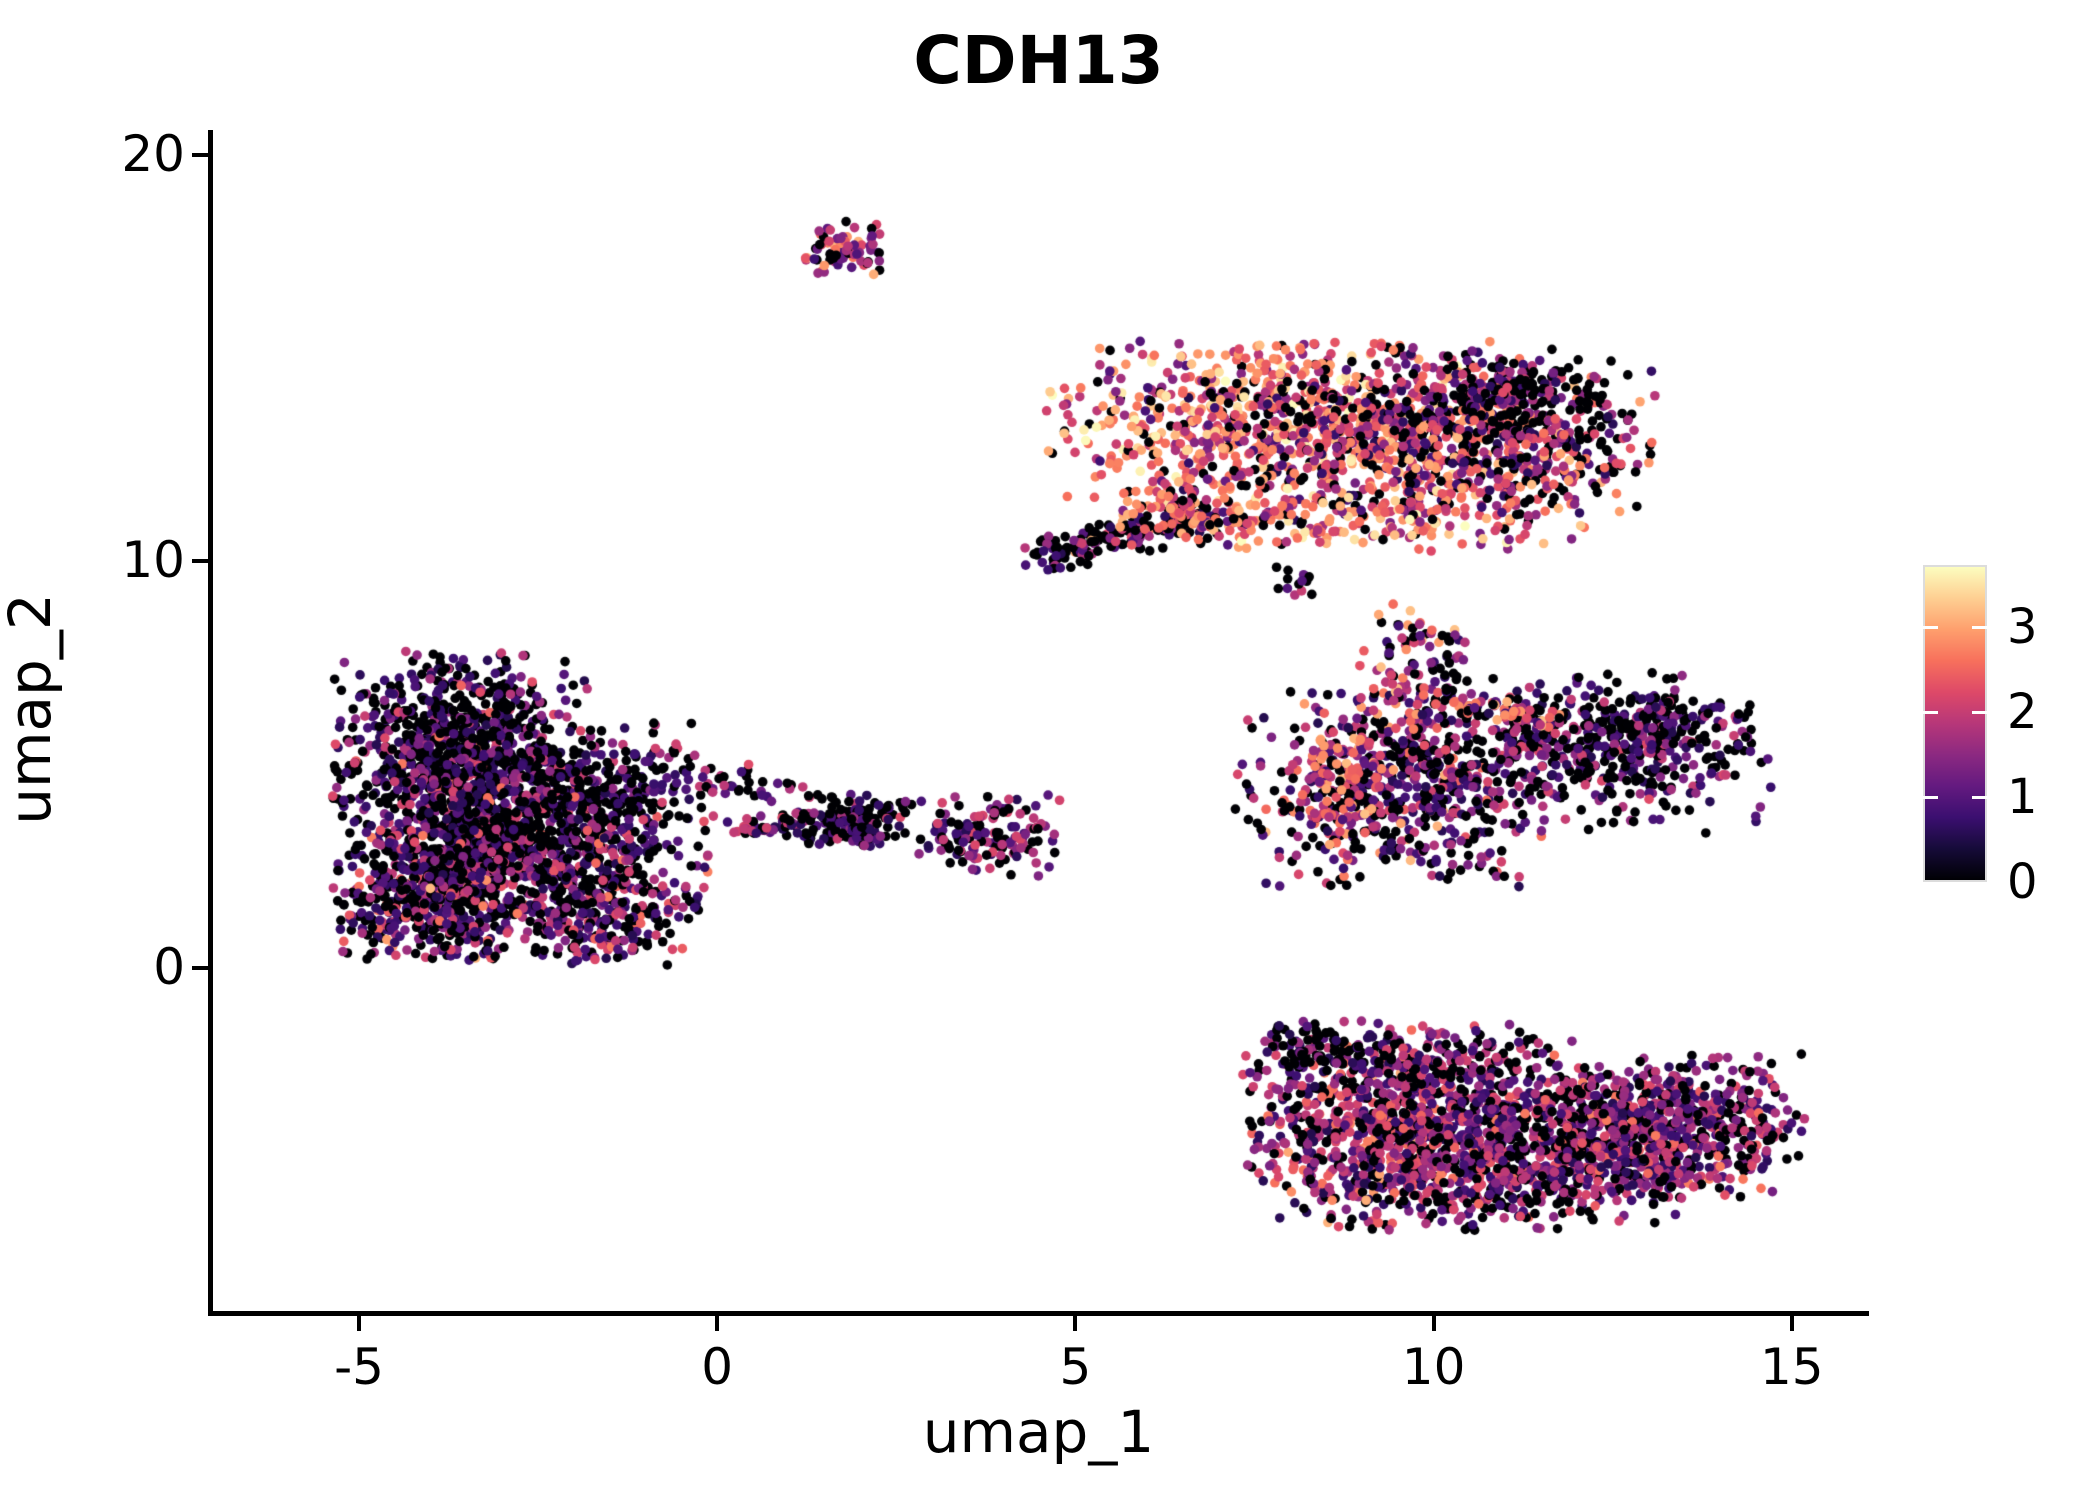 This screenshot has height=1500, width=2100. I want to click on x-tick-label: 0, so click(717, 1367).